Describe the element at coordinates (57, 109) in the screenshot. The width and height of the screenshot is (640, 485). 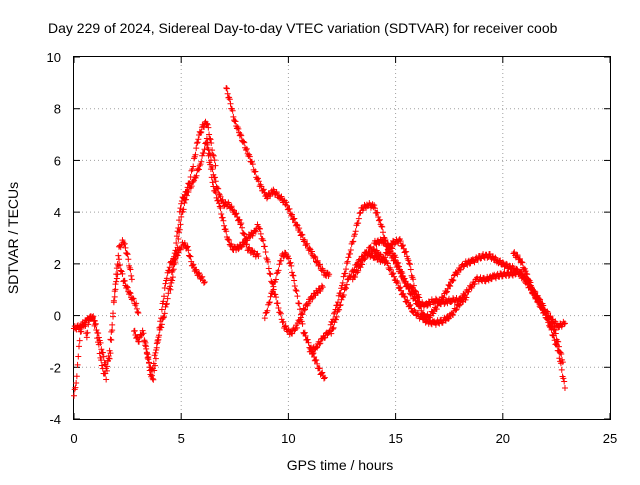
I see `y-tick-label: 8` at that location.